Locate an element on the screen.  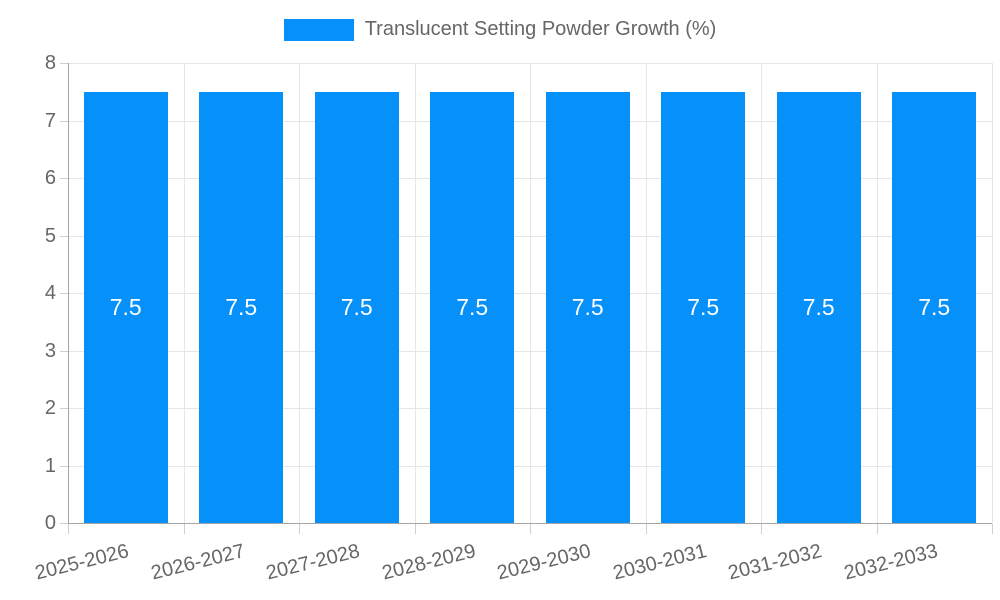
legend-swatch is located at coordinates (318, 29).